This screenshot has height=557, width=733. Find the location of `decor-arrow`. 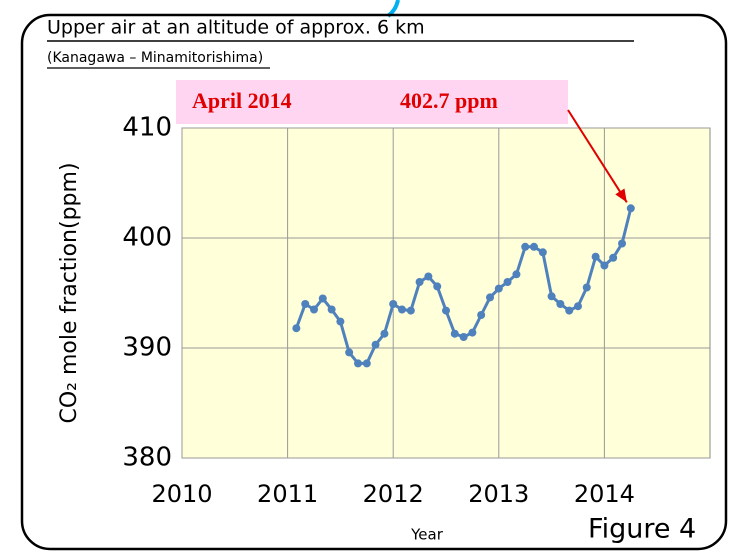

decor-arrow is located at coordinates (393, 9).